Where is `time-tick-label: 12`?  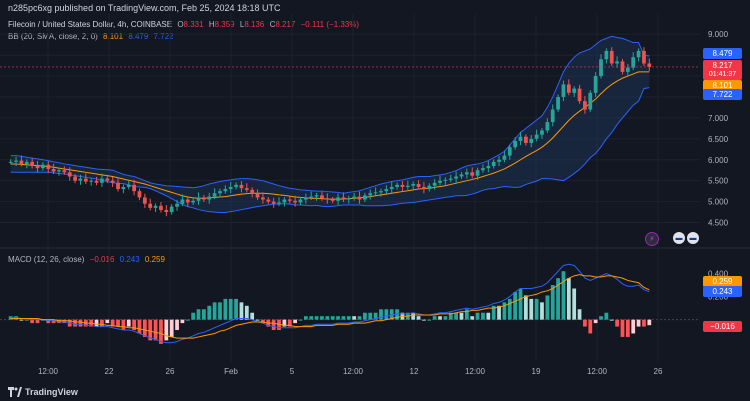 time-tick-label: 12 is located at coordinates (414, 371).